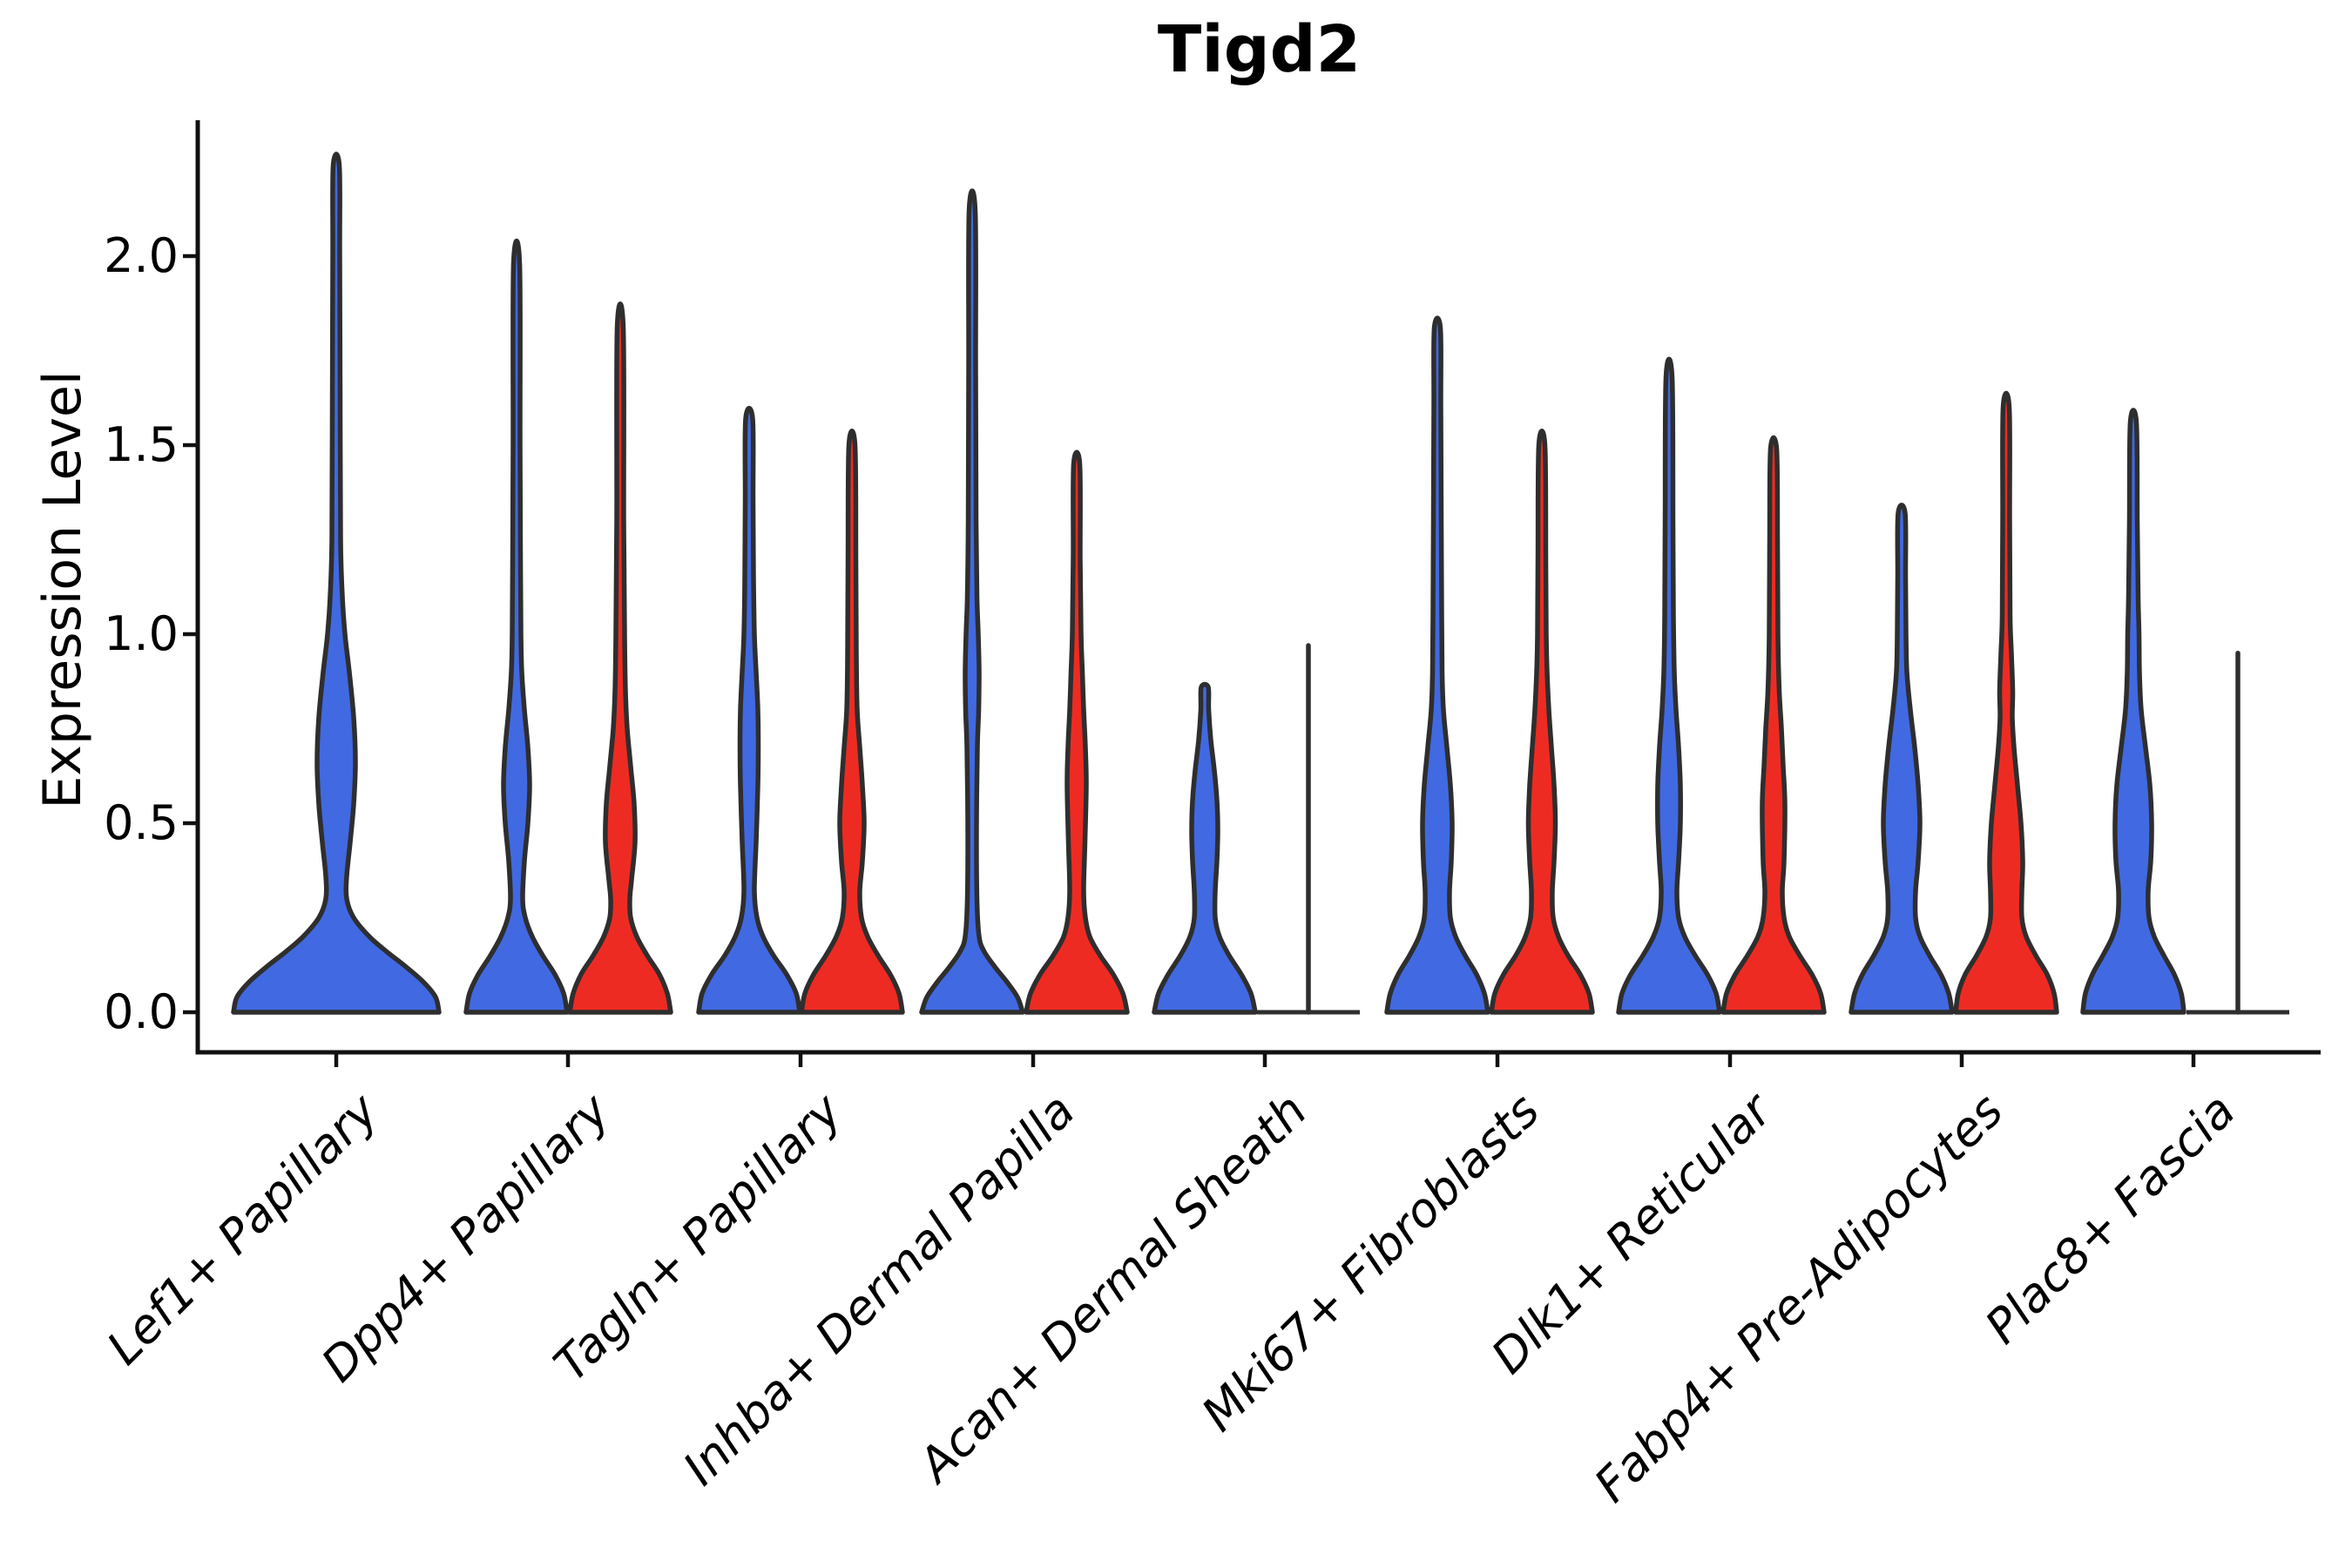 This screenshot has height=1568, width=2352. What do you see at coordinates (62, 589) in the screenshot?
I see `y-axis-label: Expression Level` at bounding box center [62, 589].